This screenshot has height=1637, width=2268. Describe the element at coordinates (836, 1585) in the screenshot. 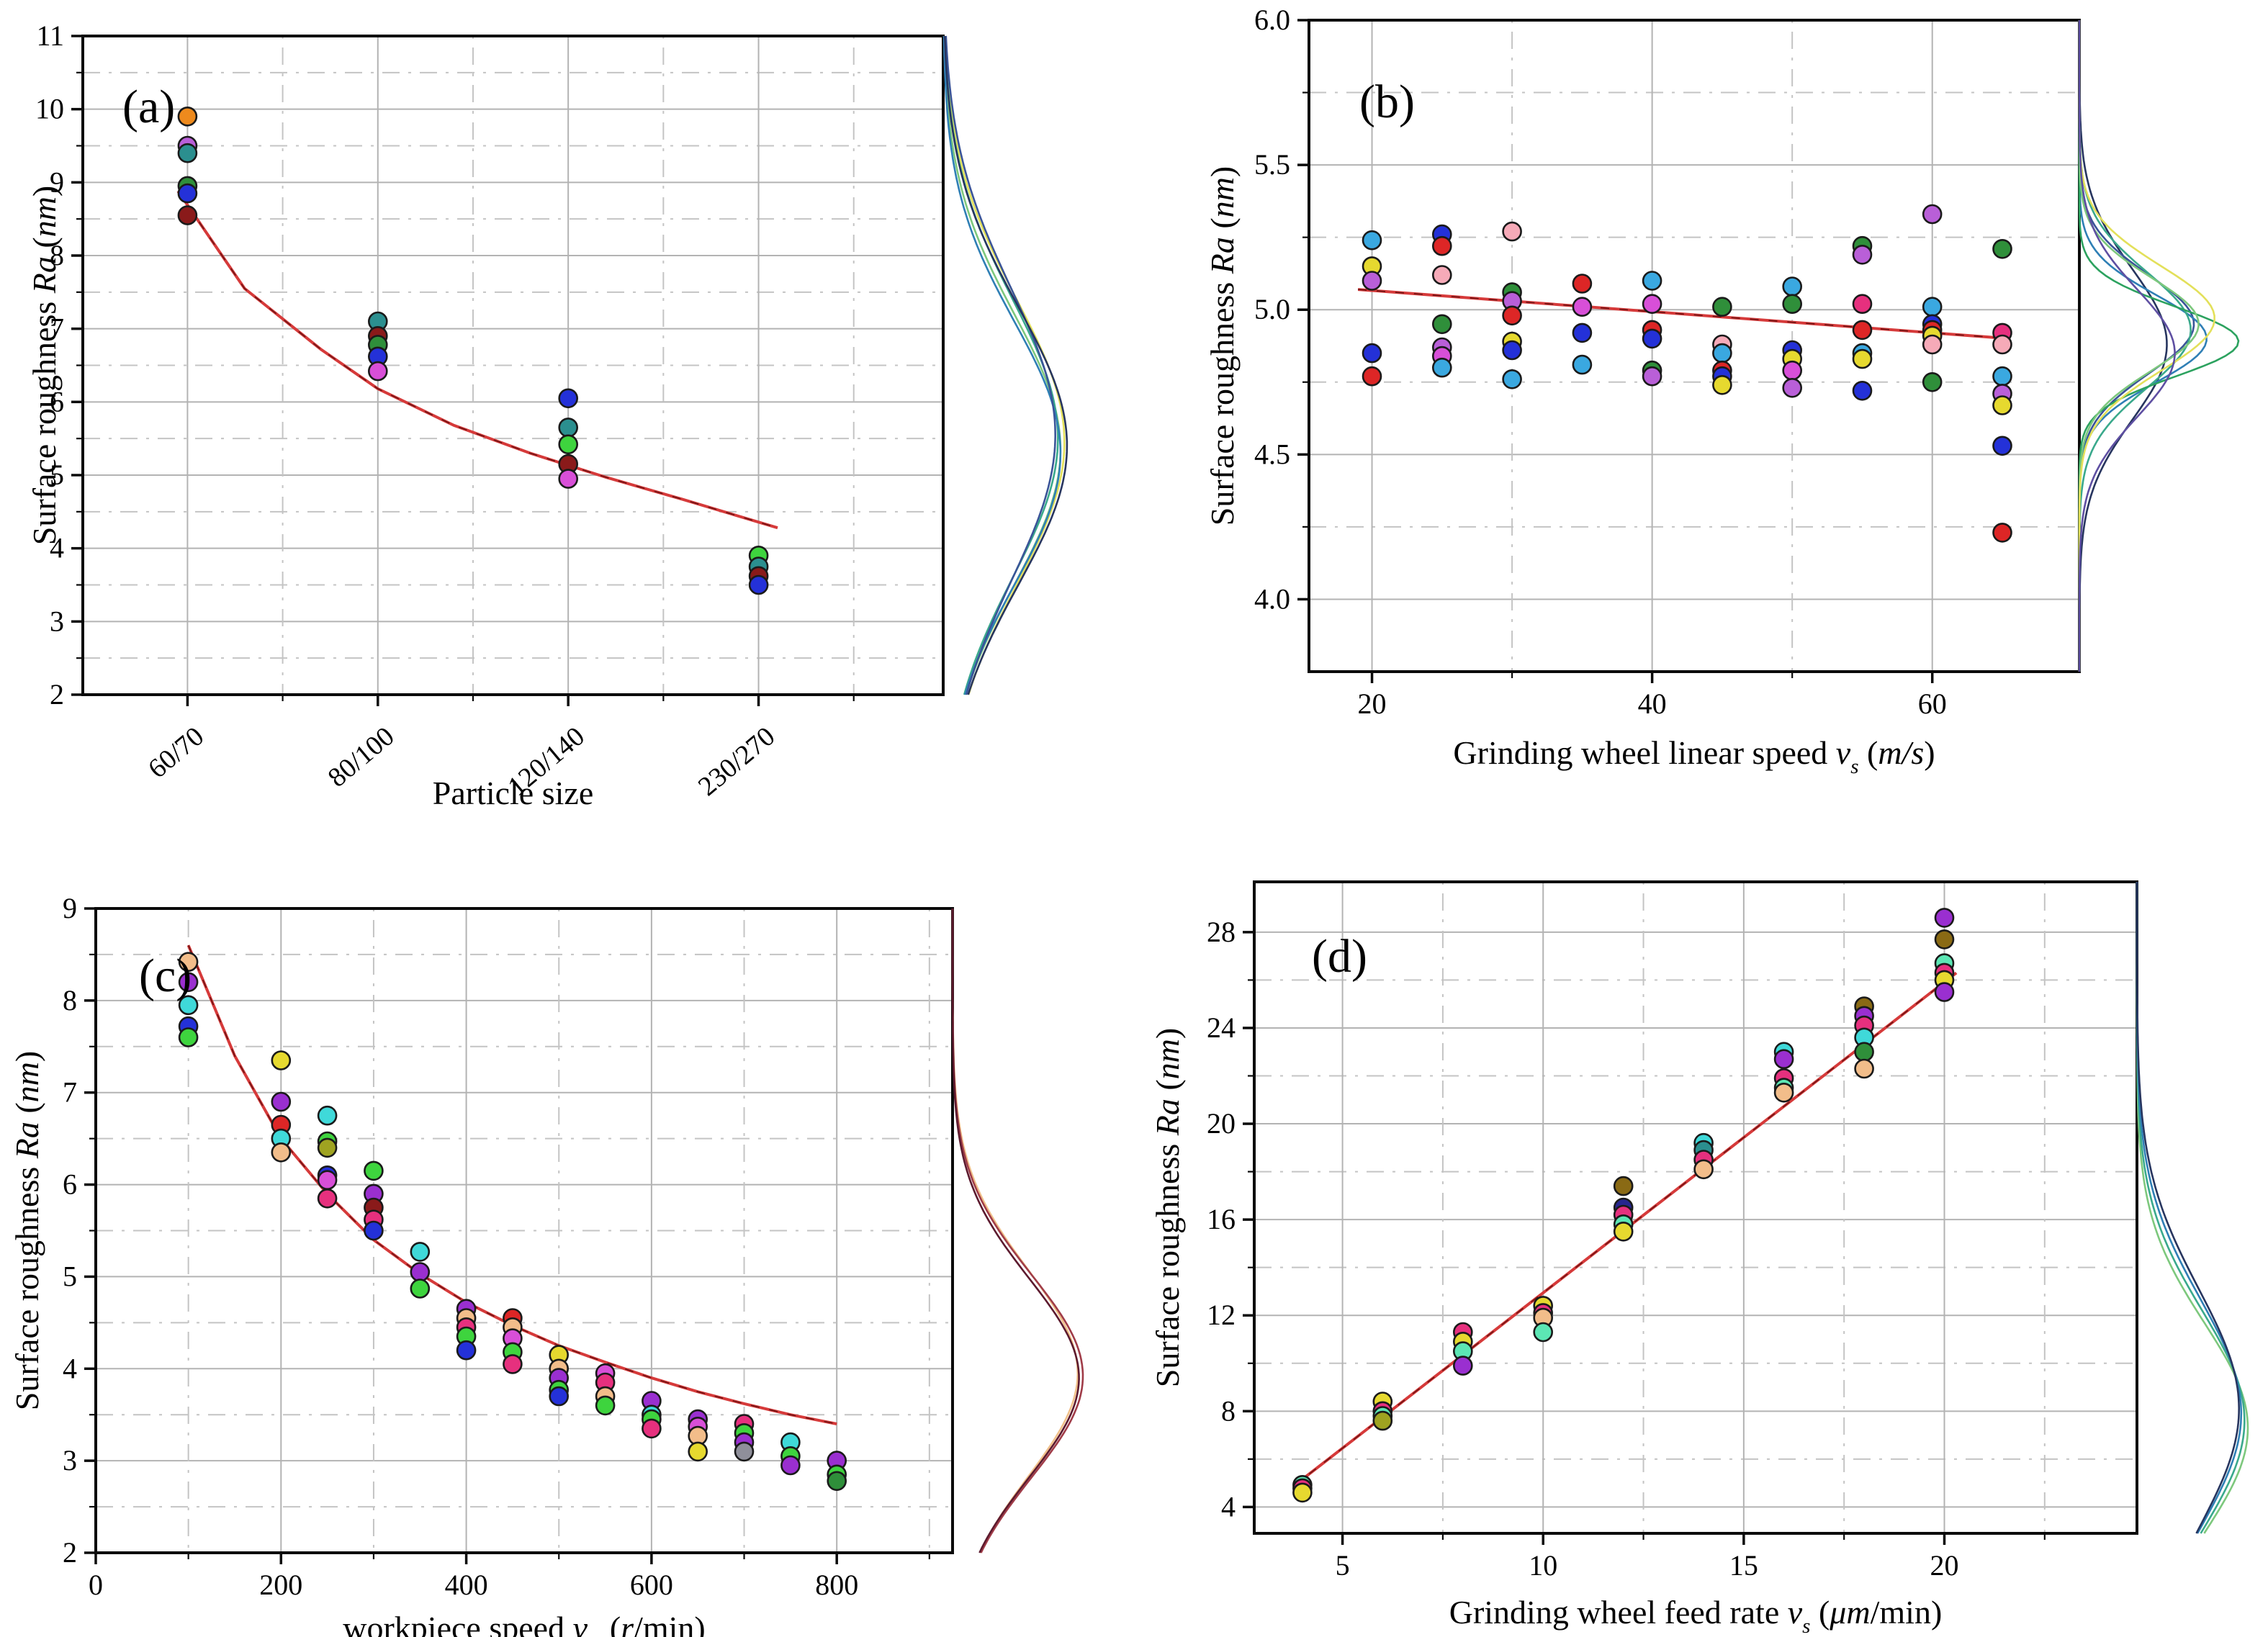

I see `x-tick-label: 800` at that location.